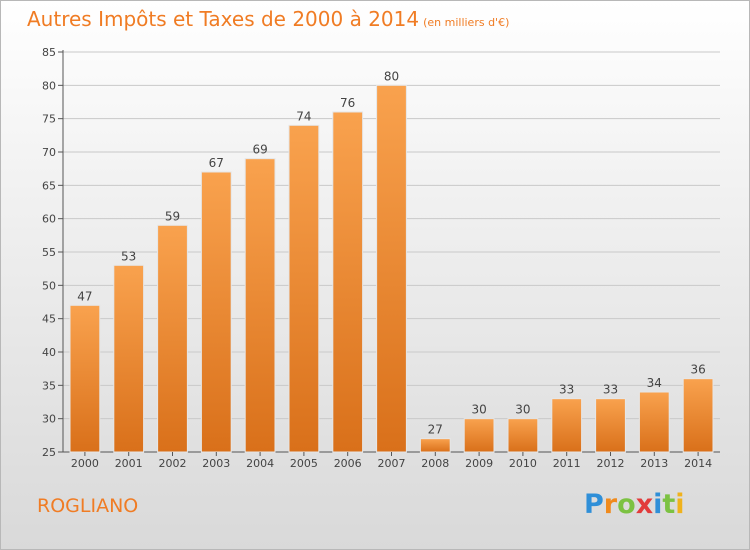 This screenshot has width=750, height=550. I want to click on proxiti-logo: Proxiti, so click(634, 504).